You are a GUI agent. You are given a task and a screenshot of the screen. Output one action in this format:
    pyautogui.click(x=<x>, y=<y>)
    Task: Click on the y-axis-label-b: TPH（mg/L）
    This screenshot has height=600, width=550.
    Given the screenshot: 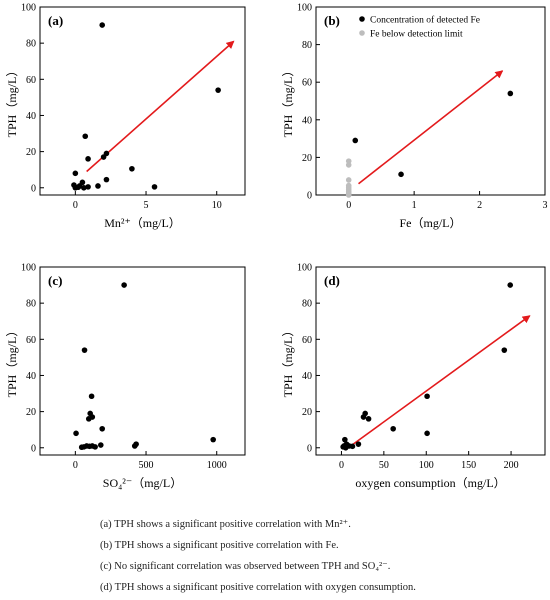 What is the action you would take?
    pyautogui.click(x=288, y=101)
    